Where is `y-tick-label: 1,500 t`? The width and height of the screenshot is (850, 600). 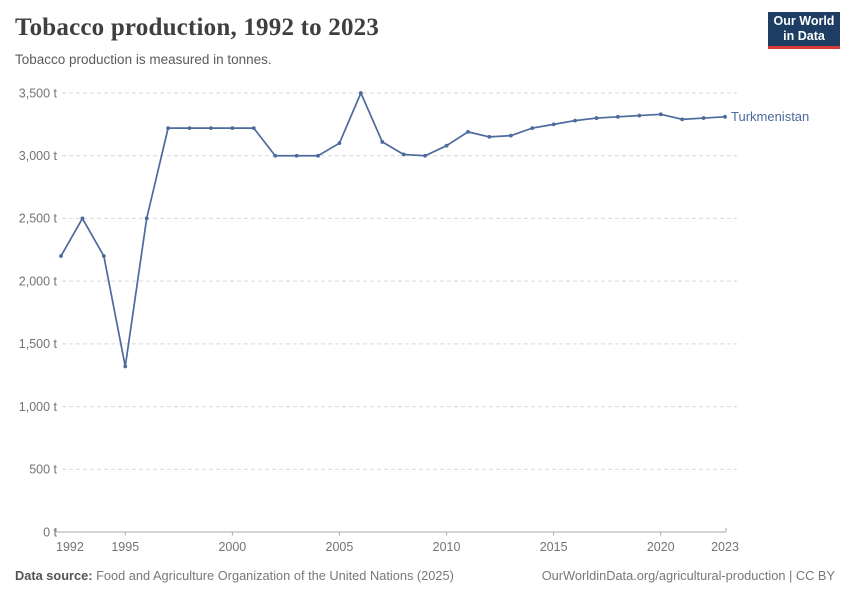
y-tick-label: 1,500 t is located at coordinates (38, 344).